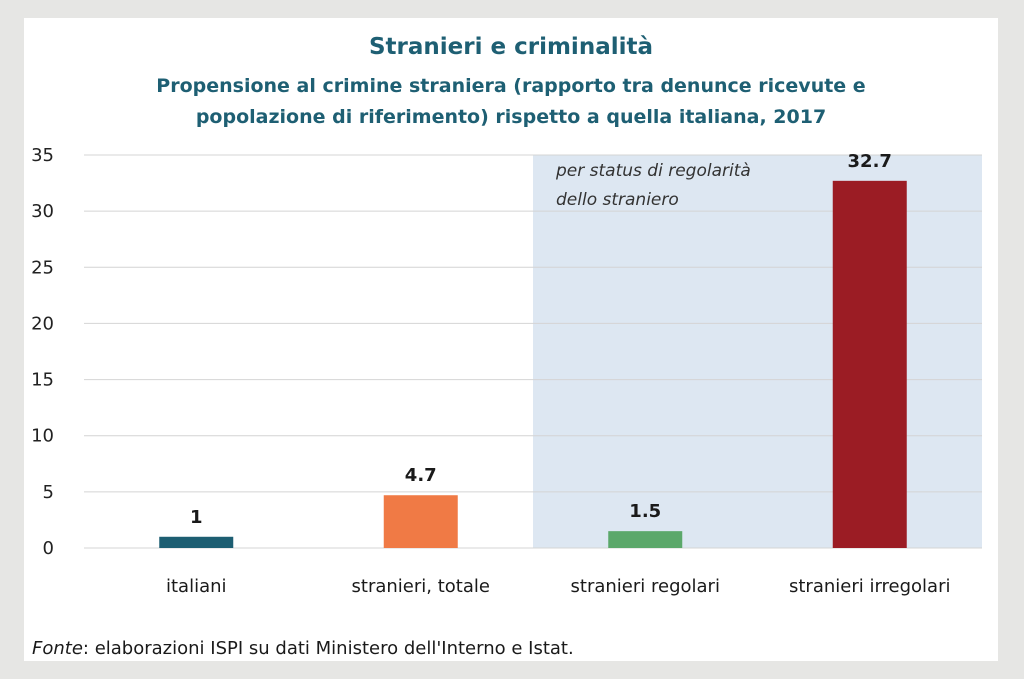  I want to click on y-tick-label: 10, so click(42, 436).